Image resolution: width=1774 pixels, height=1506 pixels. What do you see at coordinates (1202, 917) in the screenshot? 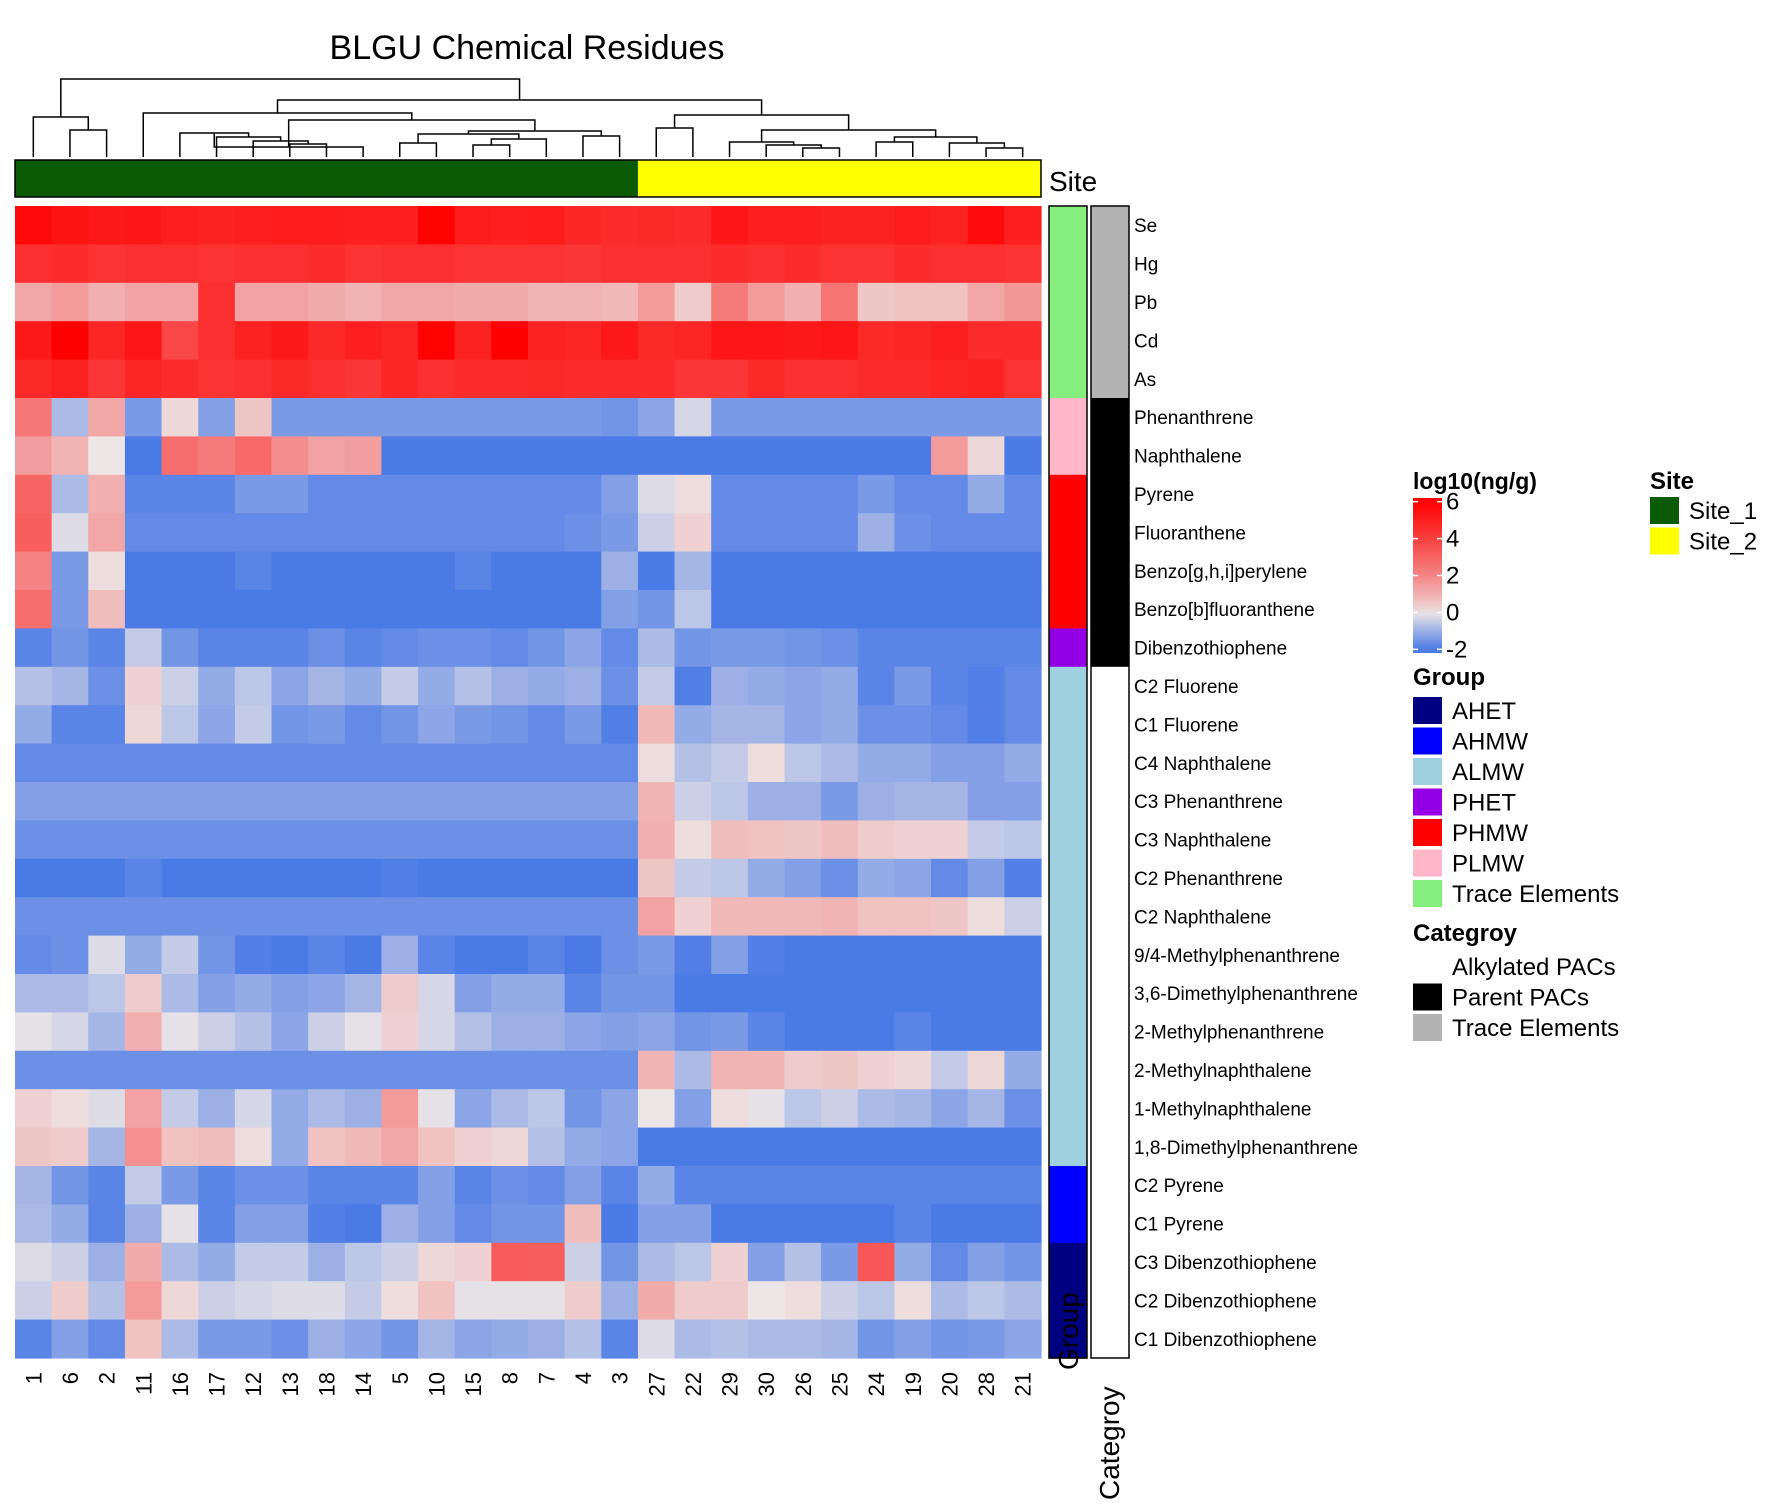
I see `row-label: C2 Naphthalene` at bounding box center [1202, 917].